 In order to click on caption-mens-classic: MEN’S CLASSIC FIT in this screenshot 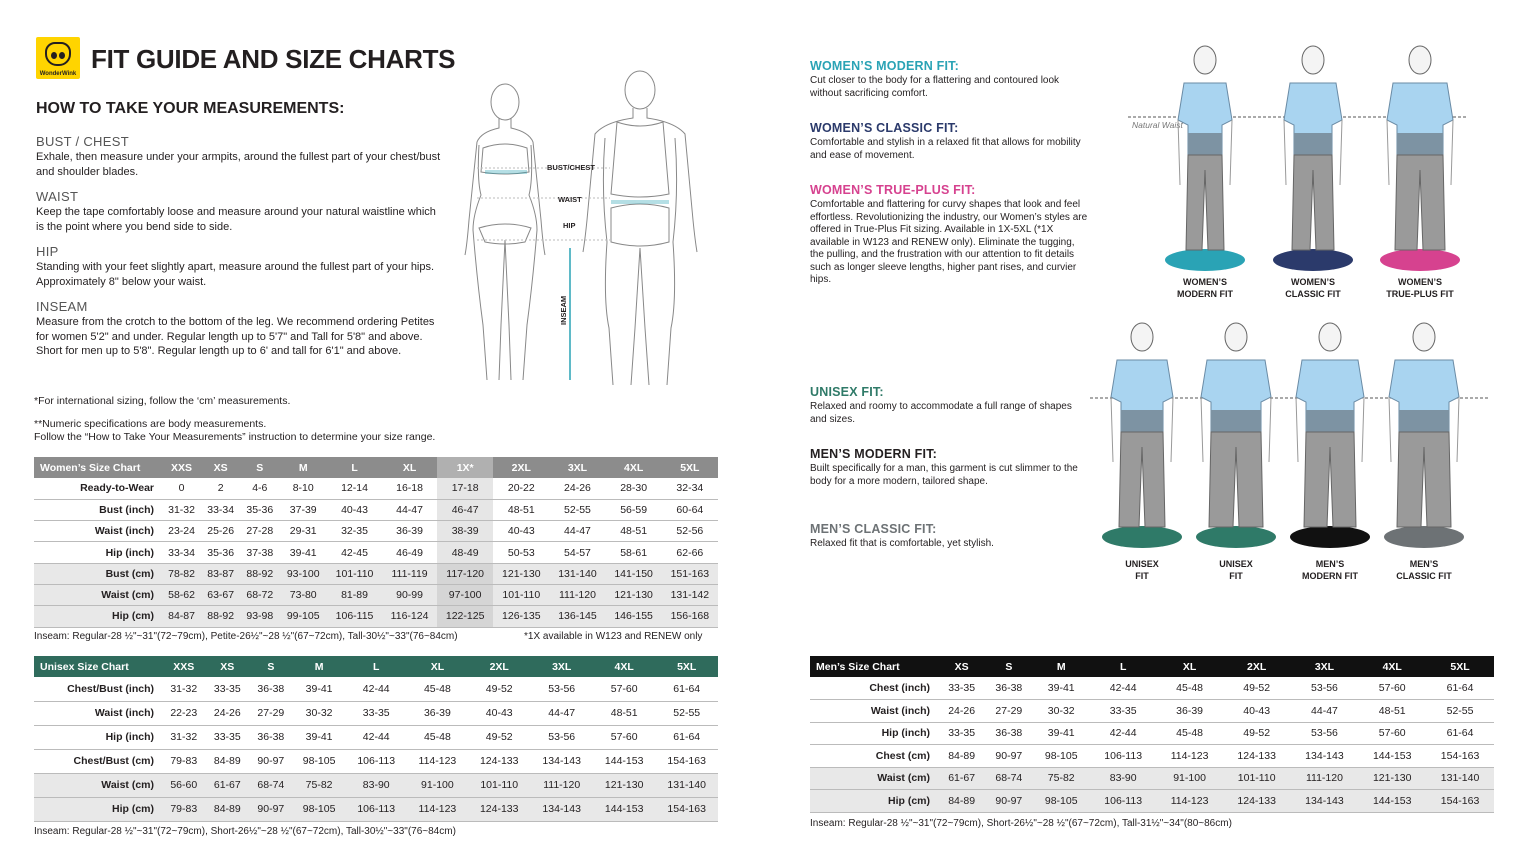, I will do `click(1424, 570)`.